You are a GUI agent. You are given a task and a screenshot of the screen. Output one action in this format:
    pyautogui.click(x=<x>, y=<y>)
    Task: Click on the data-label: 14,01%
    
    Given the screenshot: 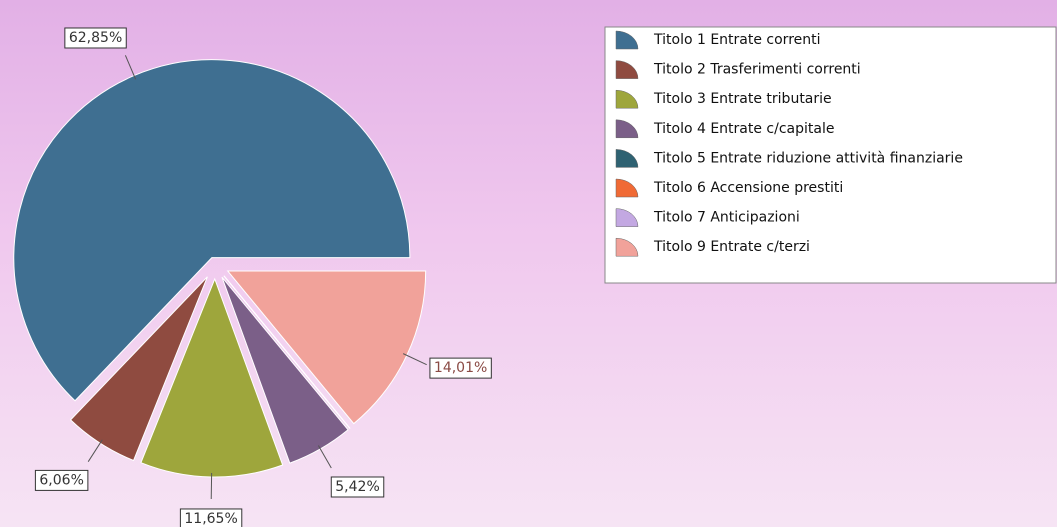 What is the action you would take?
    pyautogui.click(x=460, y=368)
    